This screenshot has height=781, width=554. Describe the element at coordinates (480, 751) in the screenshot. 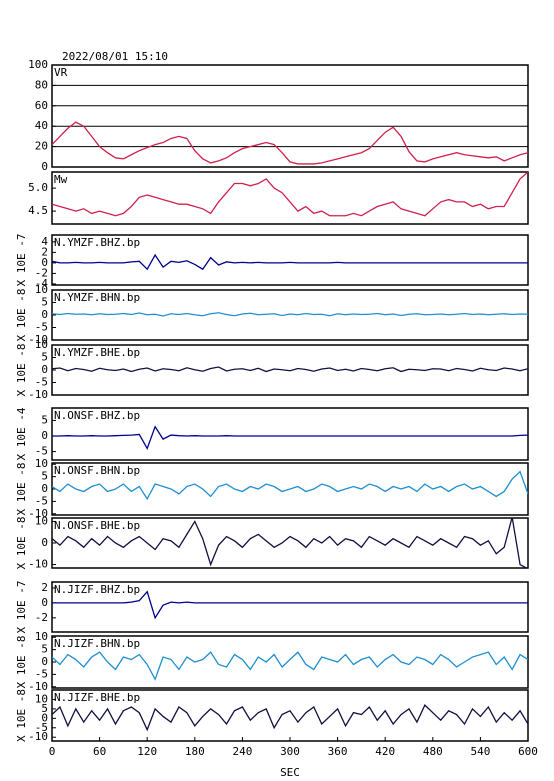

I see `x-tick-label: 540` at that location.